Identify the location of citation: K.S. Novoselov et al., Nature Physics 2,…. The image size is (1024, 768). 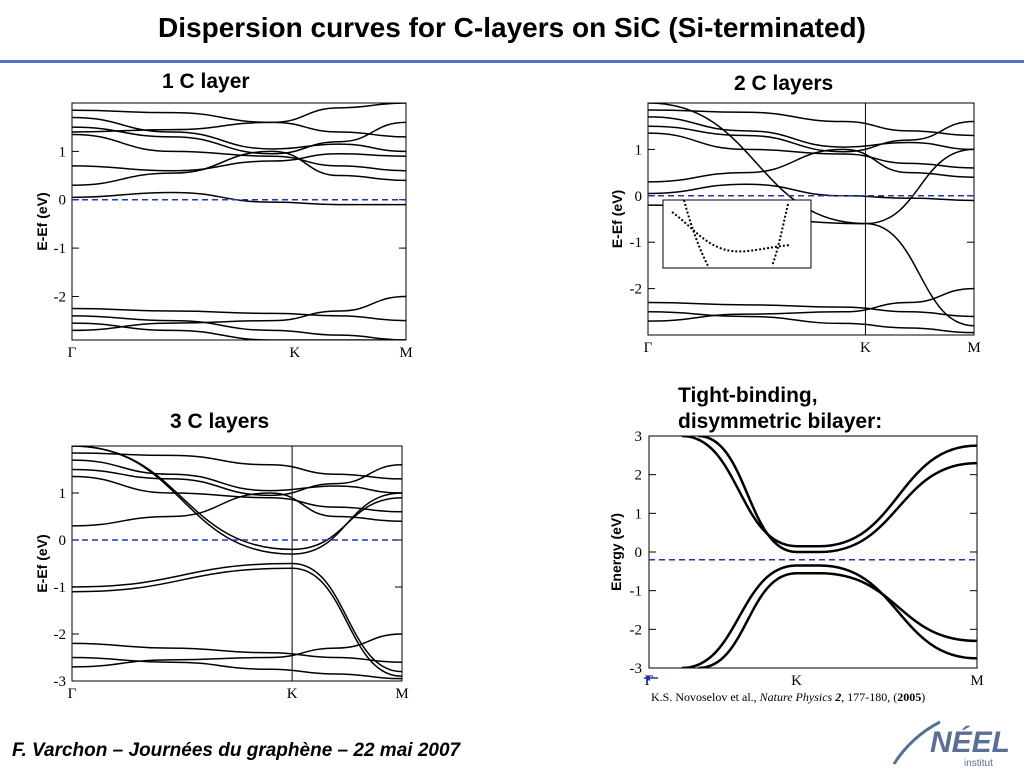
(788, 697).